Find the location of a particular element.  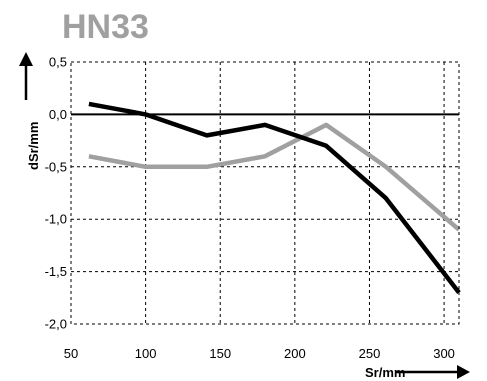

x-tick-label: 50 is located at coordinates (71, 353).